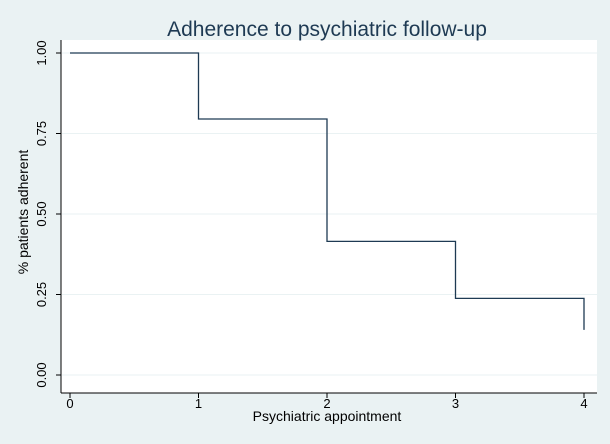 The height and width of the screenshot is (444, 610). What do you see at coordinates (41, 52) in the screenshot?
I see `y-tick-label: 1.00` at bounding box center [41, 52].